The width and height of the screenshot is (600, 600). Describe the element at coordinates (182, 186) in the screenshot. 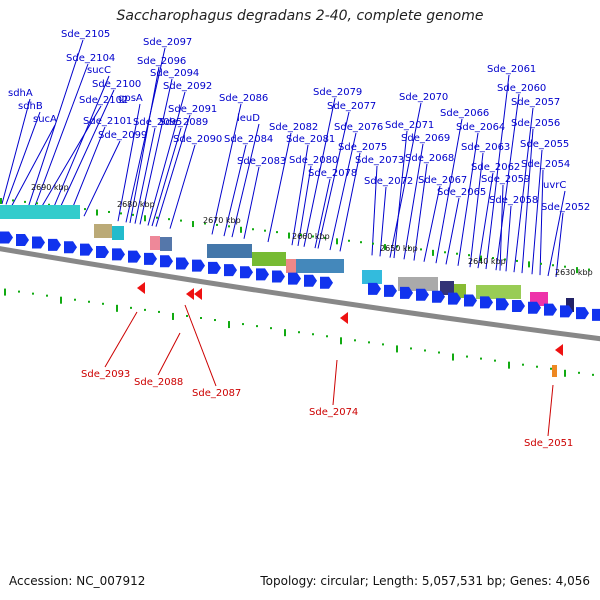

I see `leader-line-sde-2090` at that location.